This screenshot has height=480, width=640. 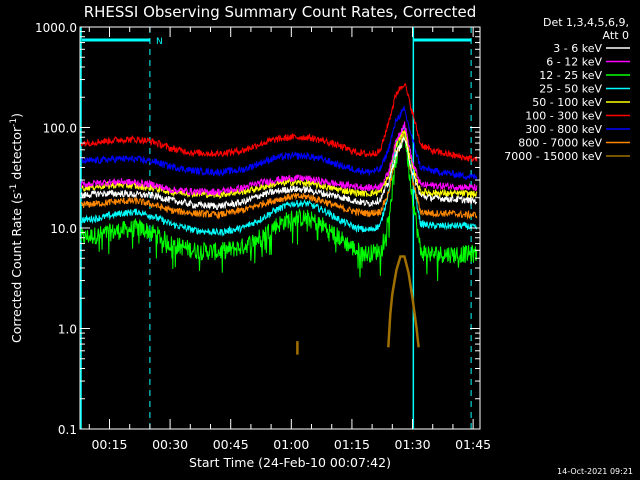 I want to click on x-tick-label: 00:45, so click(x=231, y=444).